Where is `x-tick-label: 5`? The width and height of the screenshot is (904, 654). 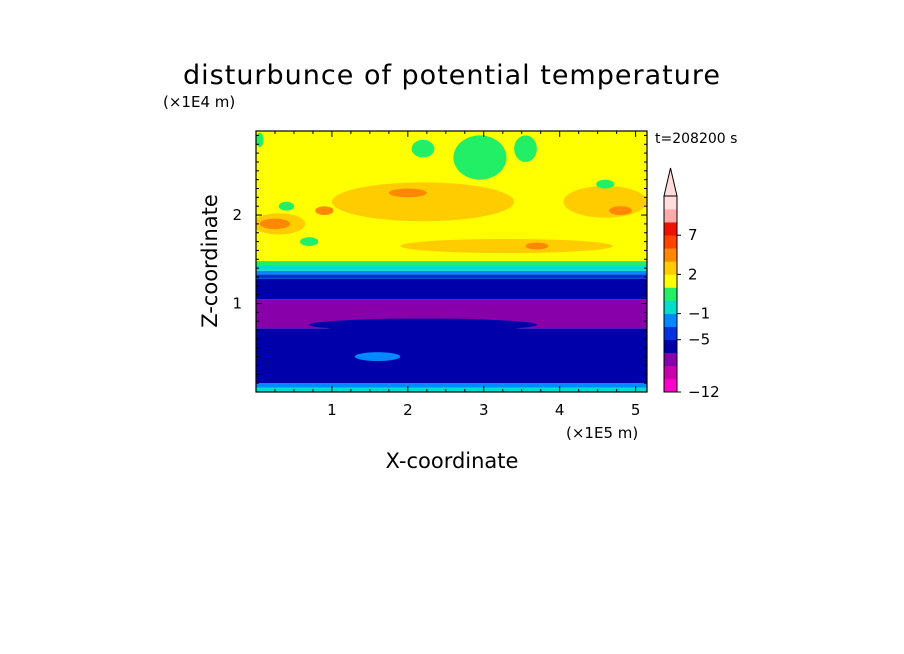
x-tick-label: 5 is located at coordinates (636, 410).